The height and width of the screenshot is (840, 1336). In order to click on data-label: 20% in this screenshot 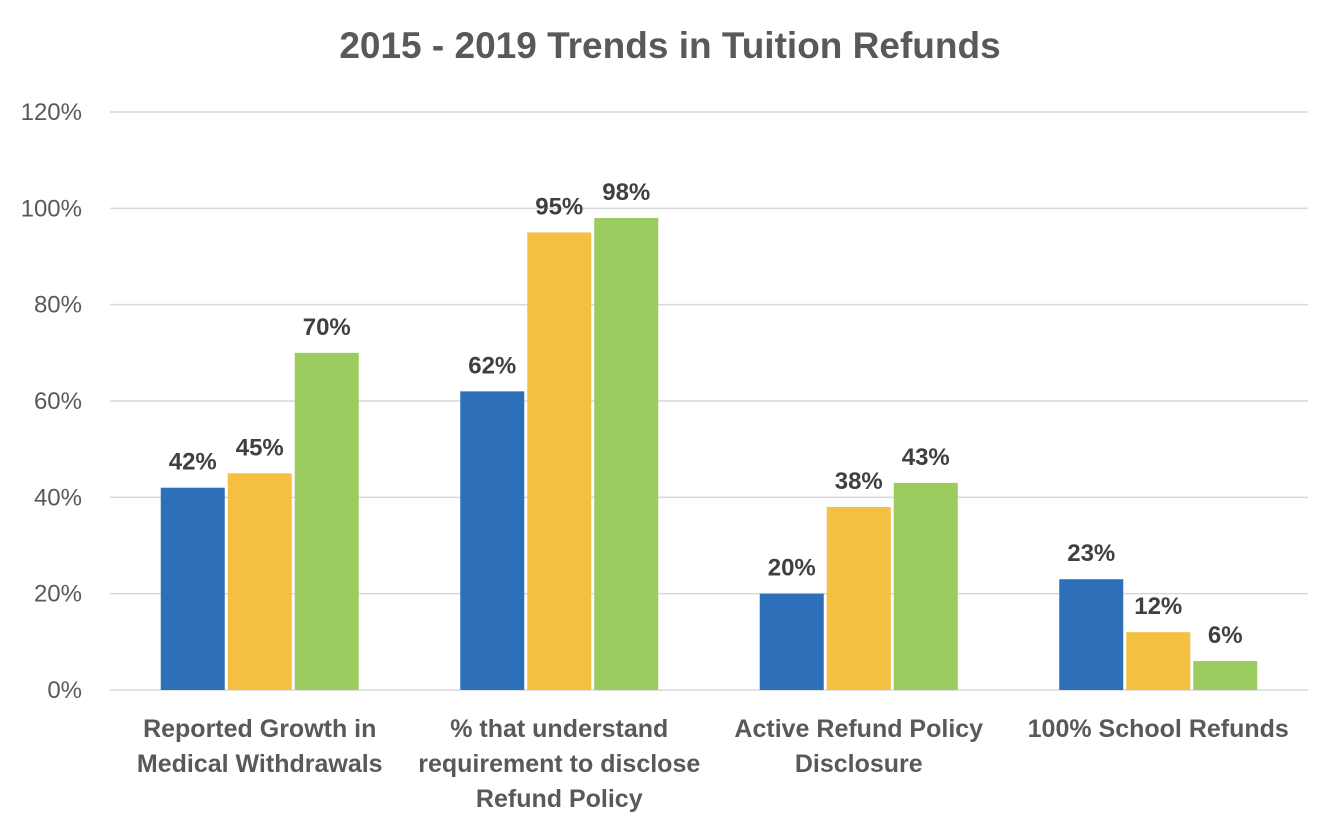, I will do `click(792, 568)`.